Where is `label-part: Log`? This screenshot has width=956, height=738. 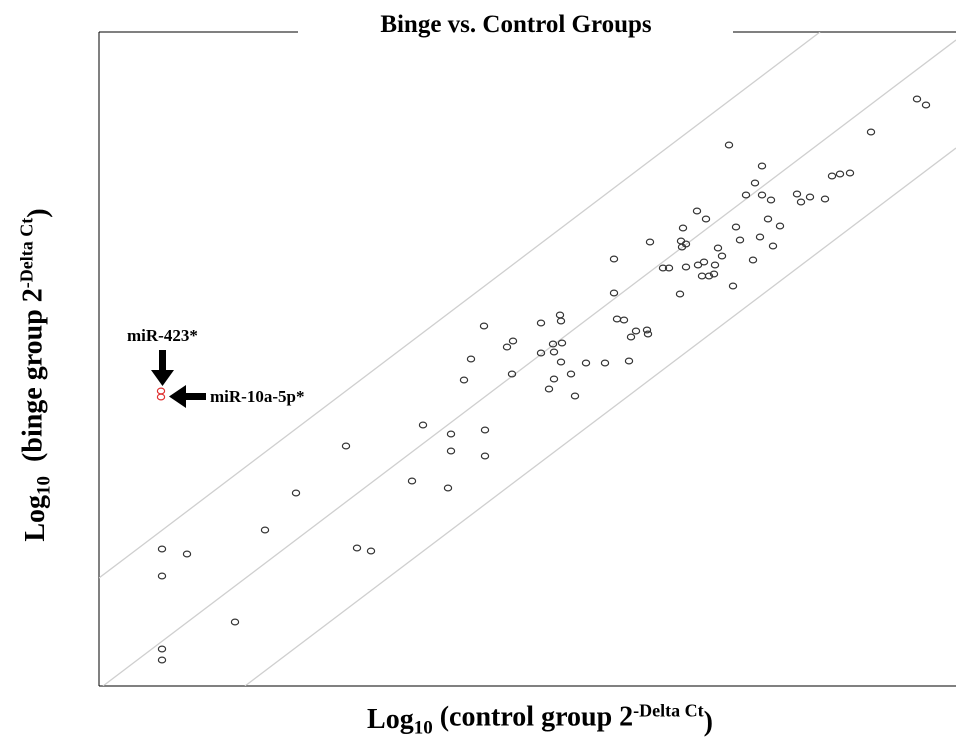
label-part: Log is located at coordinates (35, 518).